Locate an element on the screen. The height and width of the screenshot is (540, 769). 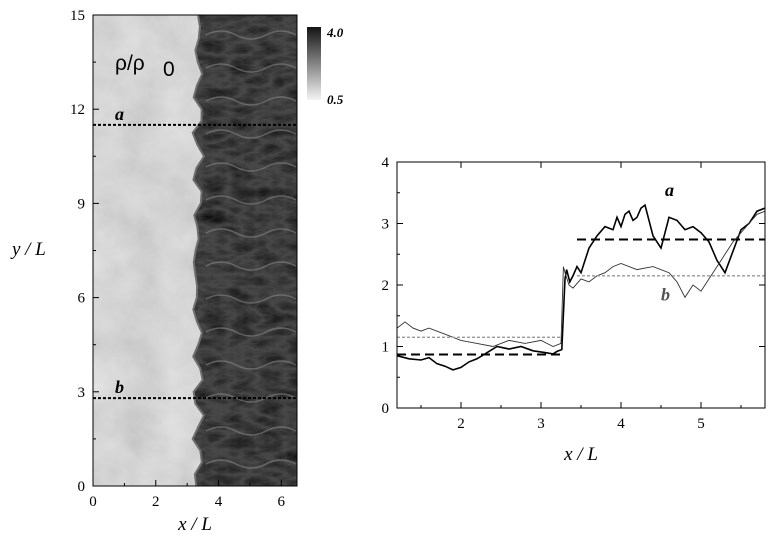
colorbar: 4.0 0.5 is located at coordinates (325, 66).